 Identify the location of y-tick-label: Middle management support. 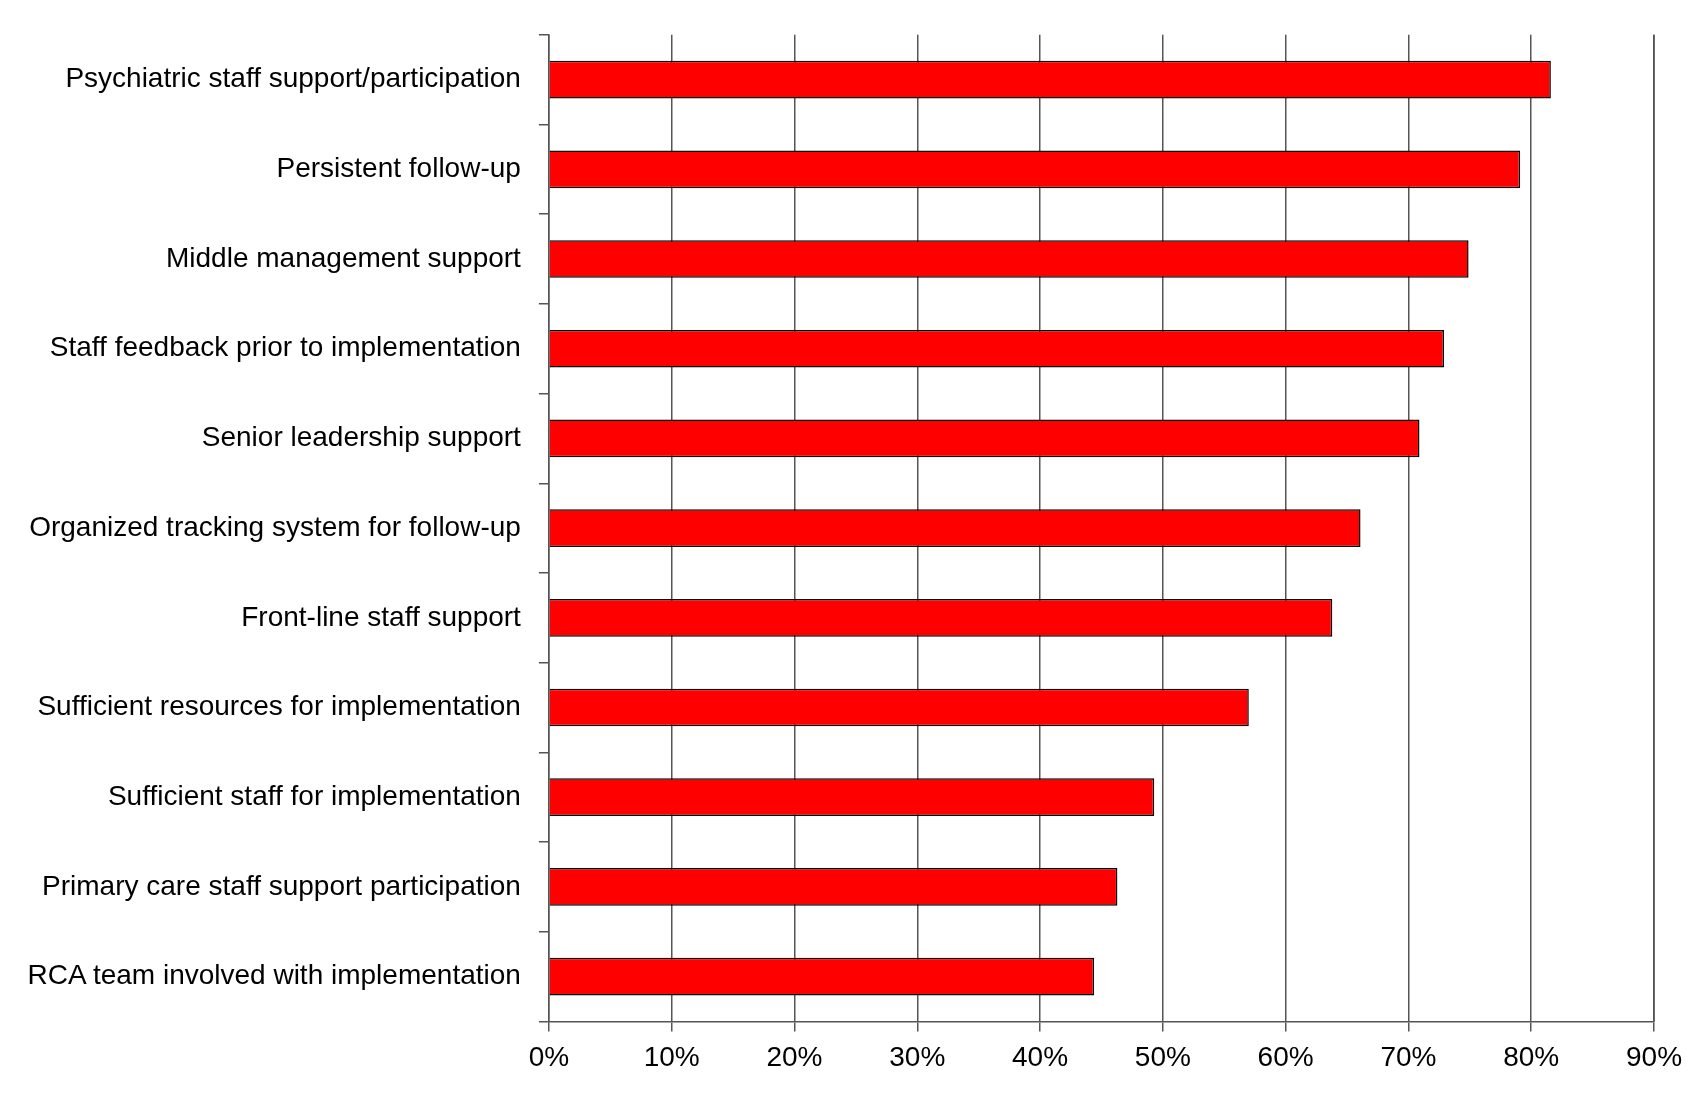
(344, 257).